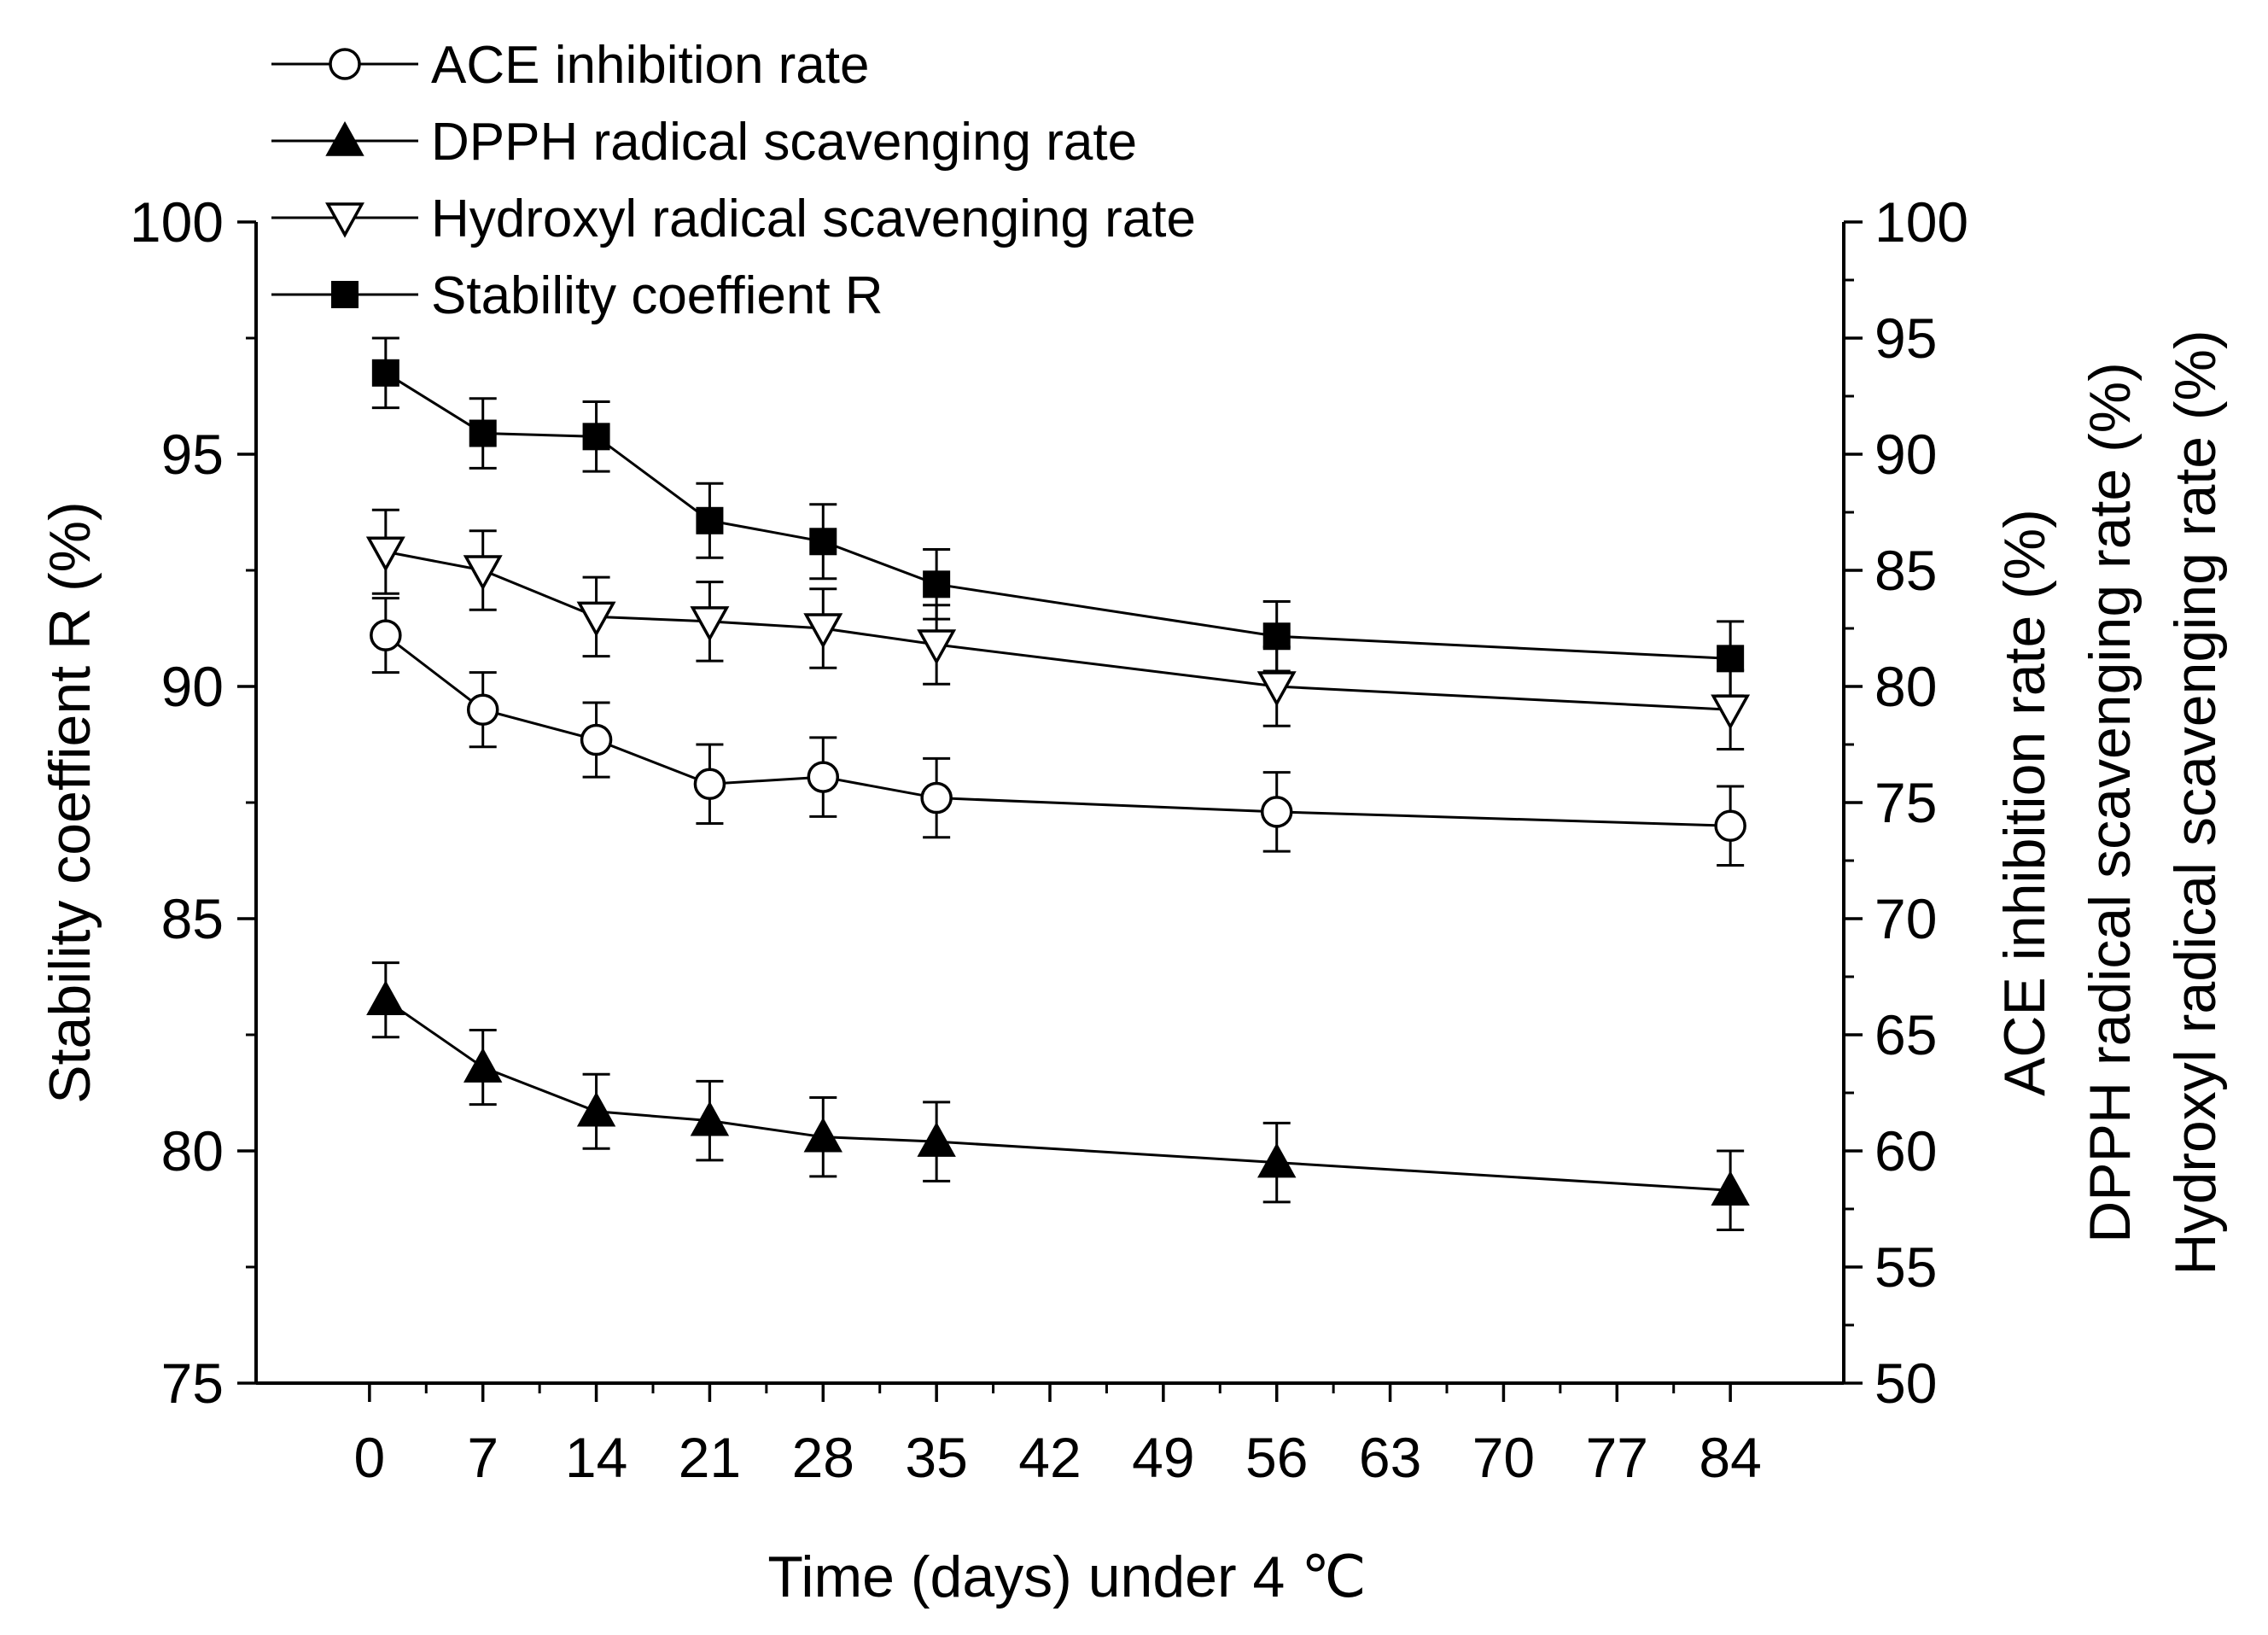 This screenshot has height=1635, width=2268. I want to click on series-filled-triangle-up, so click(1058, 1096).